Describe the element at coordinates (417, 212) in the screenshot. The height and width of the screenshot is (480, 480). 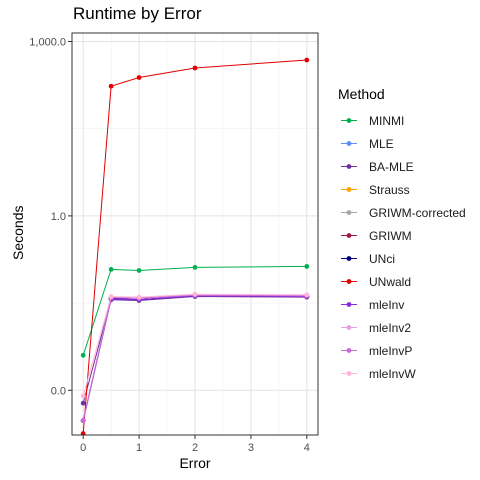
I see `legend-label: GRIWM-corrected` at that location.